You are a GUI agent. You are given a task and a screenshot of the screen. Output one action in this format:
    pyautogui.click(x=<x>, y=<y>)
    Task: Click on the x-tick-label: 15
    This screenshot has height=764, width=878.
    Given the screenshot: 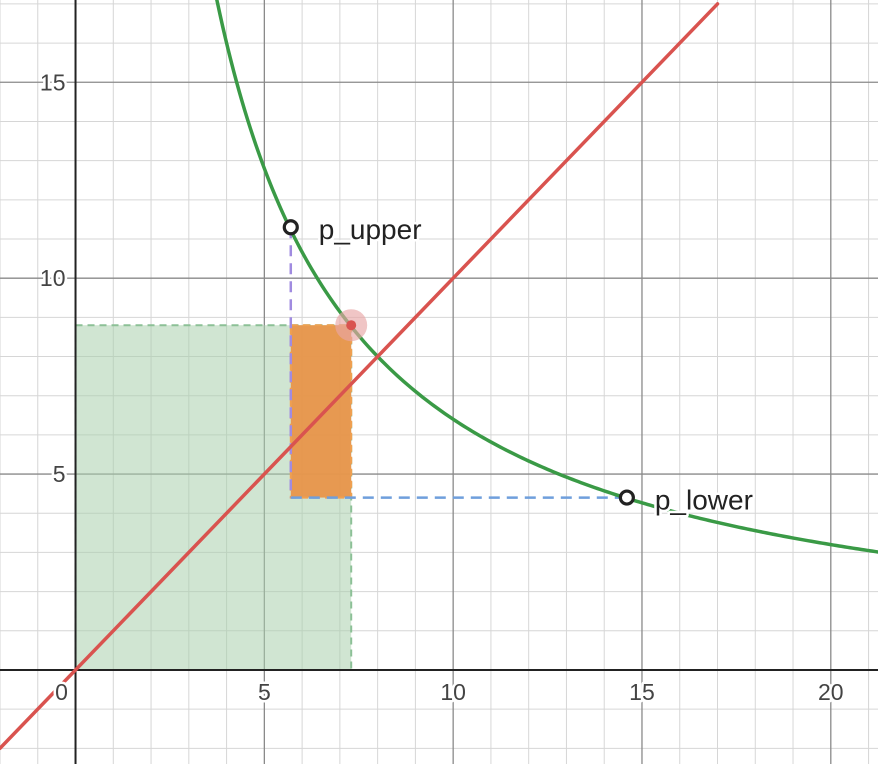 What is the action you would take?
    pyautogui.click(x=642, y=692)
    